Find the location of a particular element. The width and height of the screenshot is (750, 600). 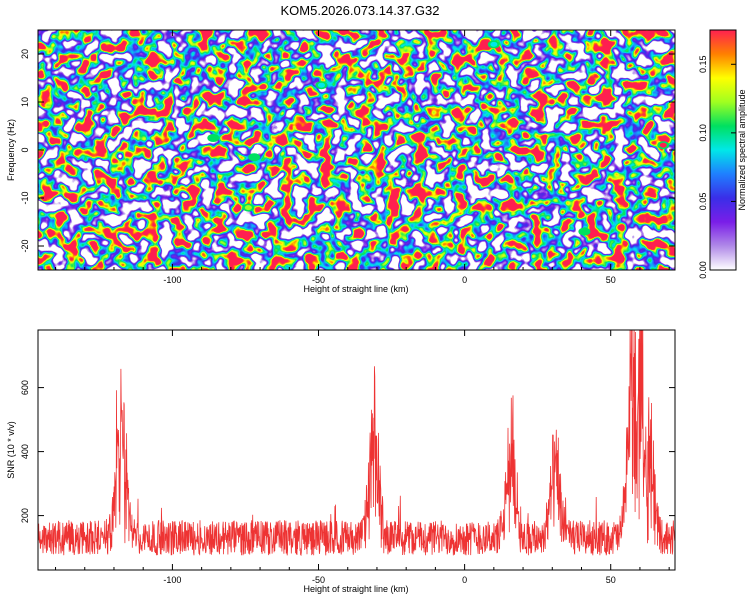

colorbar-tick-label-2: 0.10 is located at coordinates (703, 133).